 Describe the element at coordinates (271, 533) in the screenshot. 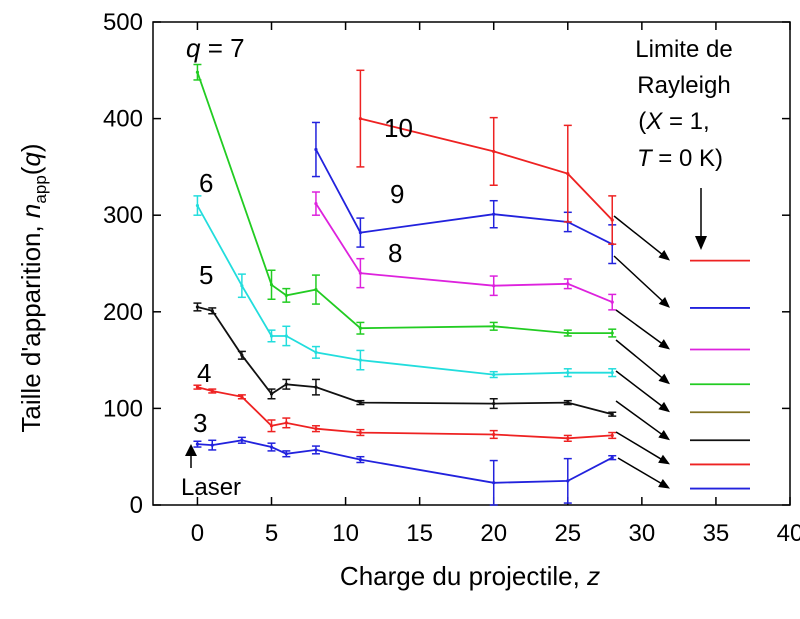

I see `x-tick-label: 5` at that location.